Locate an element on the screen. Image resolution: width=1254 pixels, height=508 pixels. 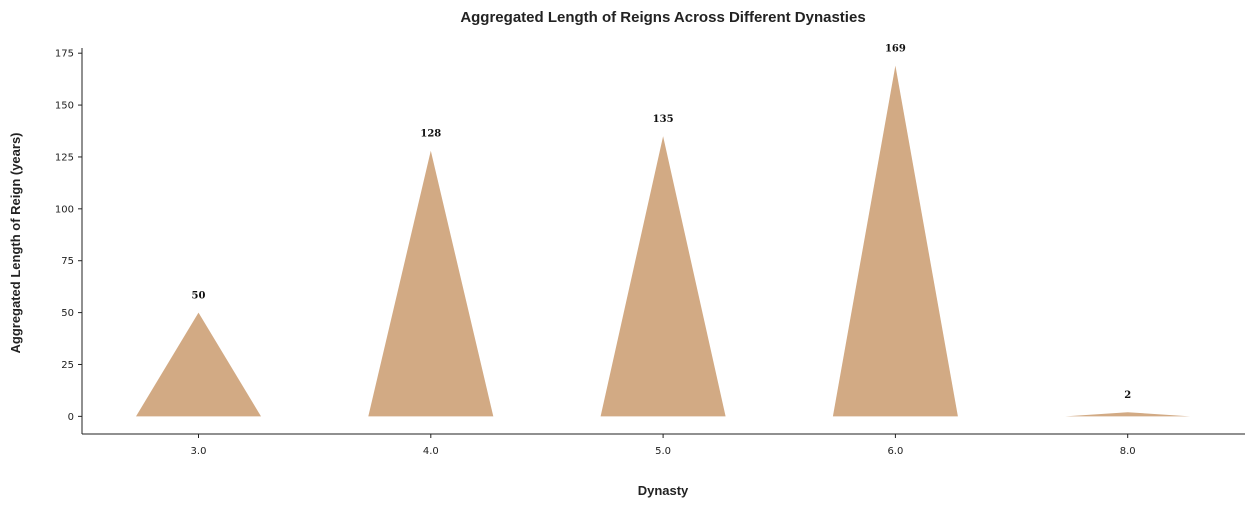
bar-8.0 is located at coordinates (1128, 414).